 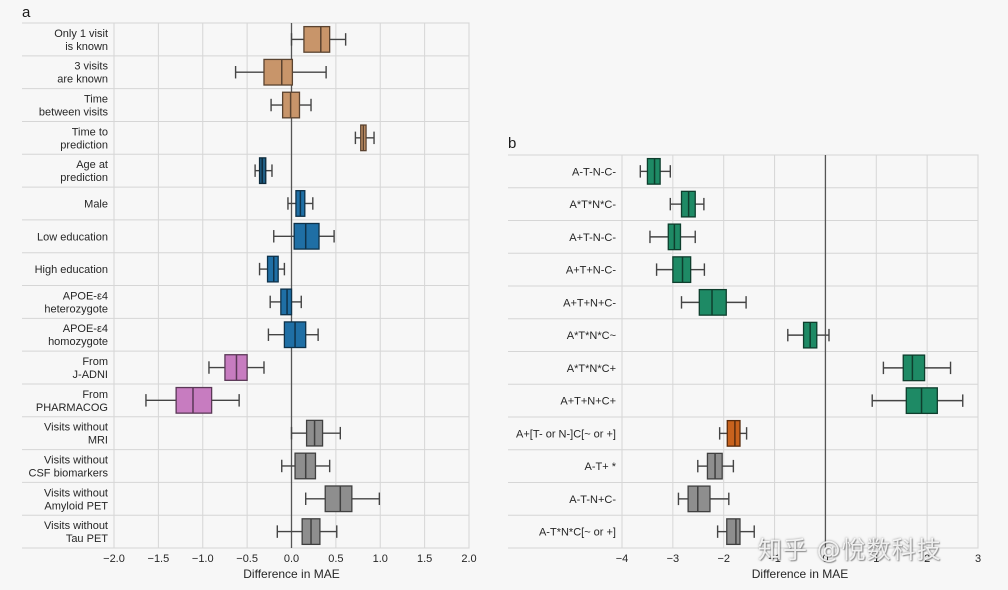 I want to click on category-label: MRI, so click(x=98, y=441).